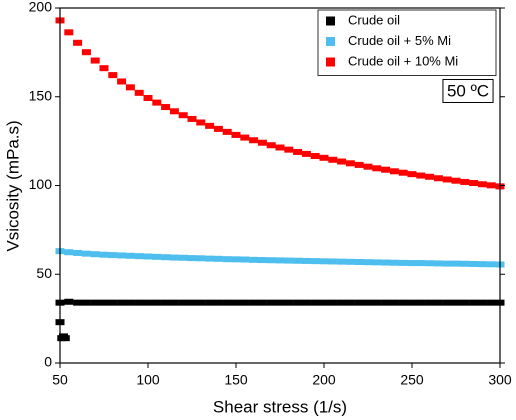 This screenshot has width=516, height=420. I want to click on y-tick-label: 100, so click(41, 184).